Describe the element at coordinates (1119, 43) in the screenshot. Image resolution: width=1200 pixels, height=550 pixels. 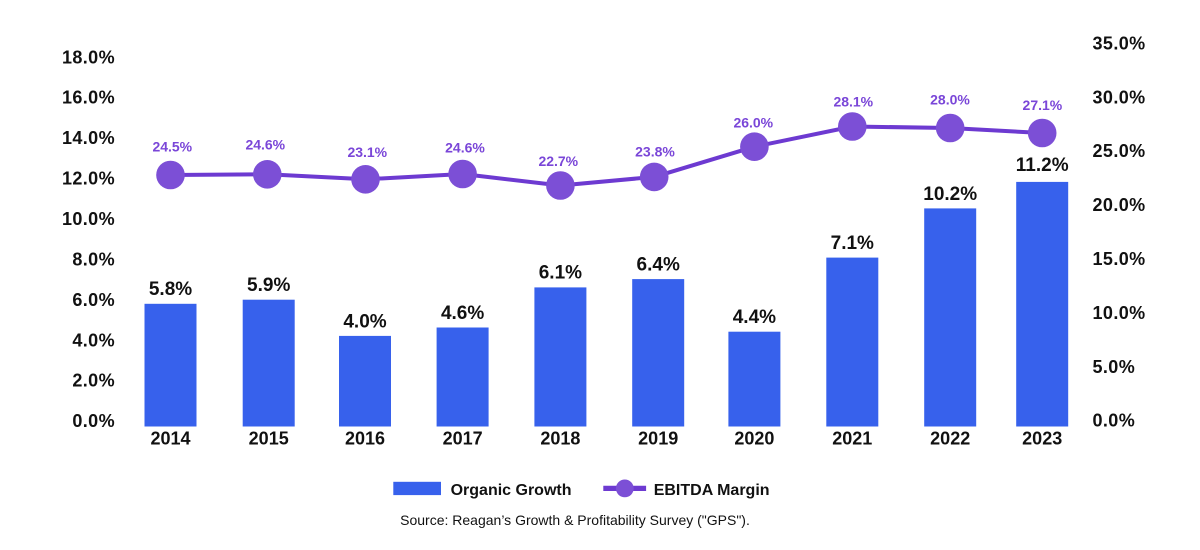
I see `svg-text: 35.0%` at that location.